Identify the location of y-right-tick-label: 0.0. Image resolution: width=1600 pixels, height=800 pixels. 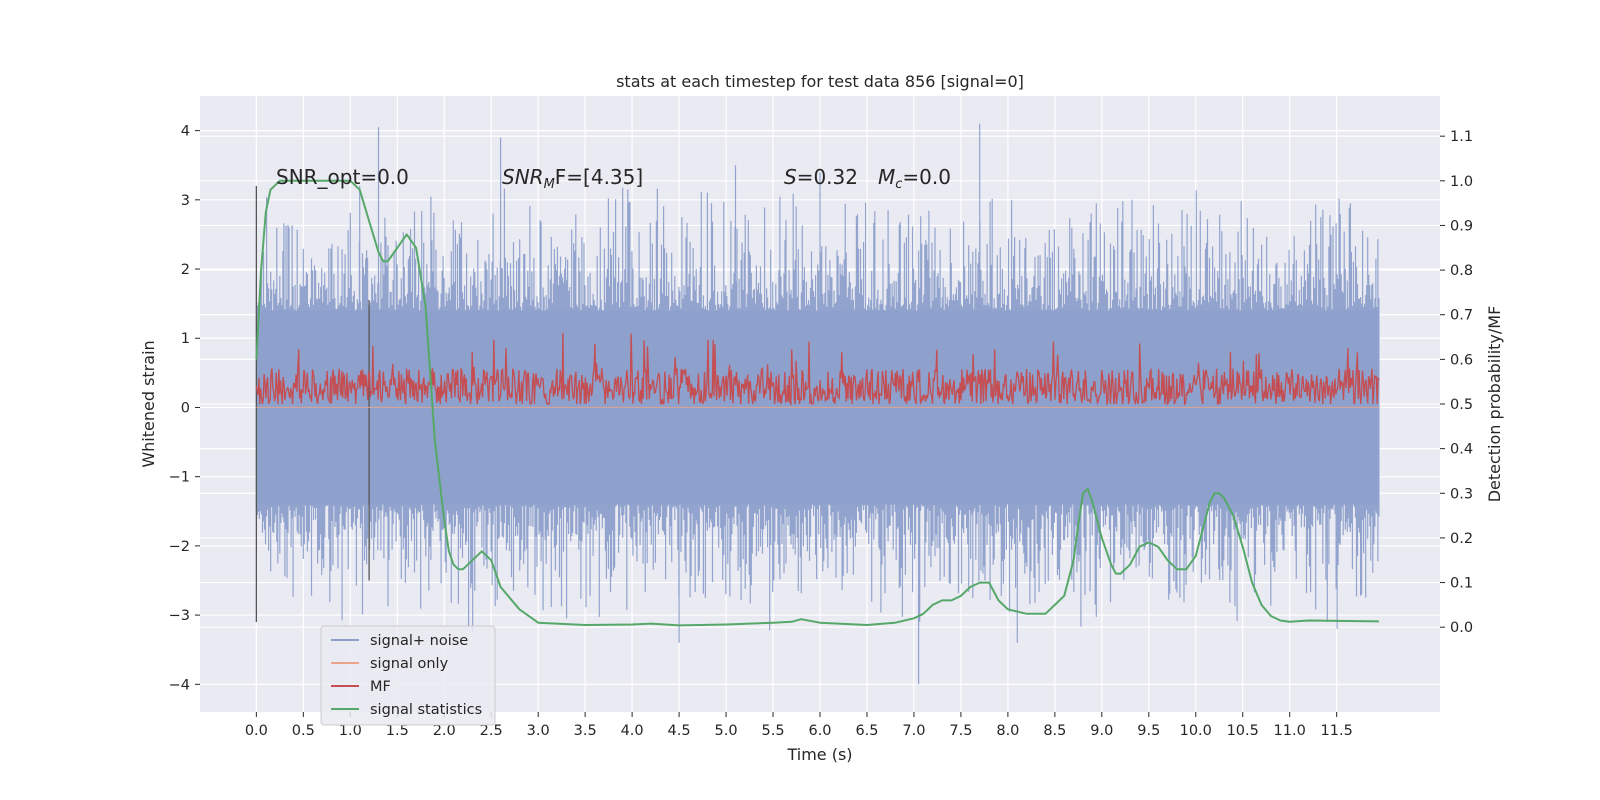
(1461, 628).